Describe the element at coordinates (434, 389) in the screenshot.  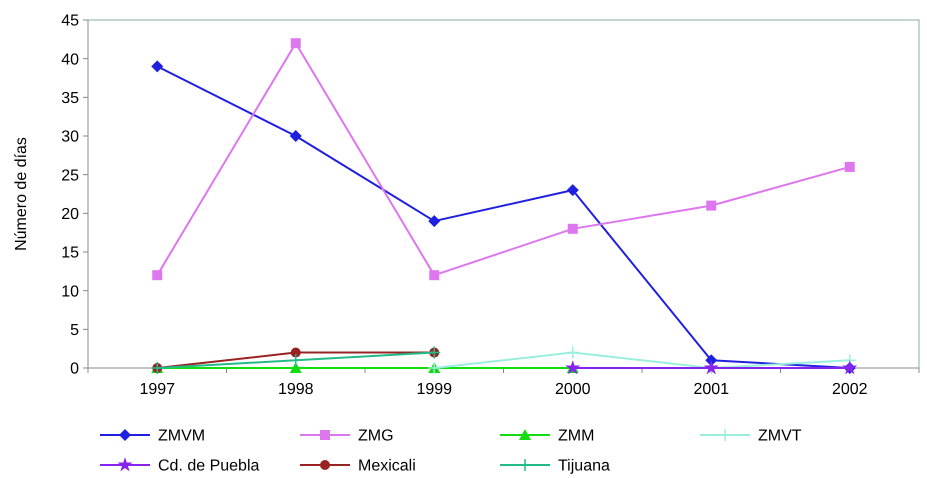
I see `x-tick-label: 1999` at that location.